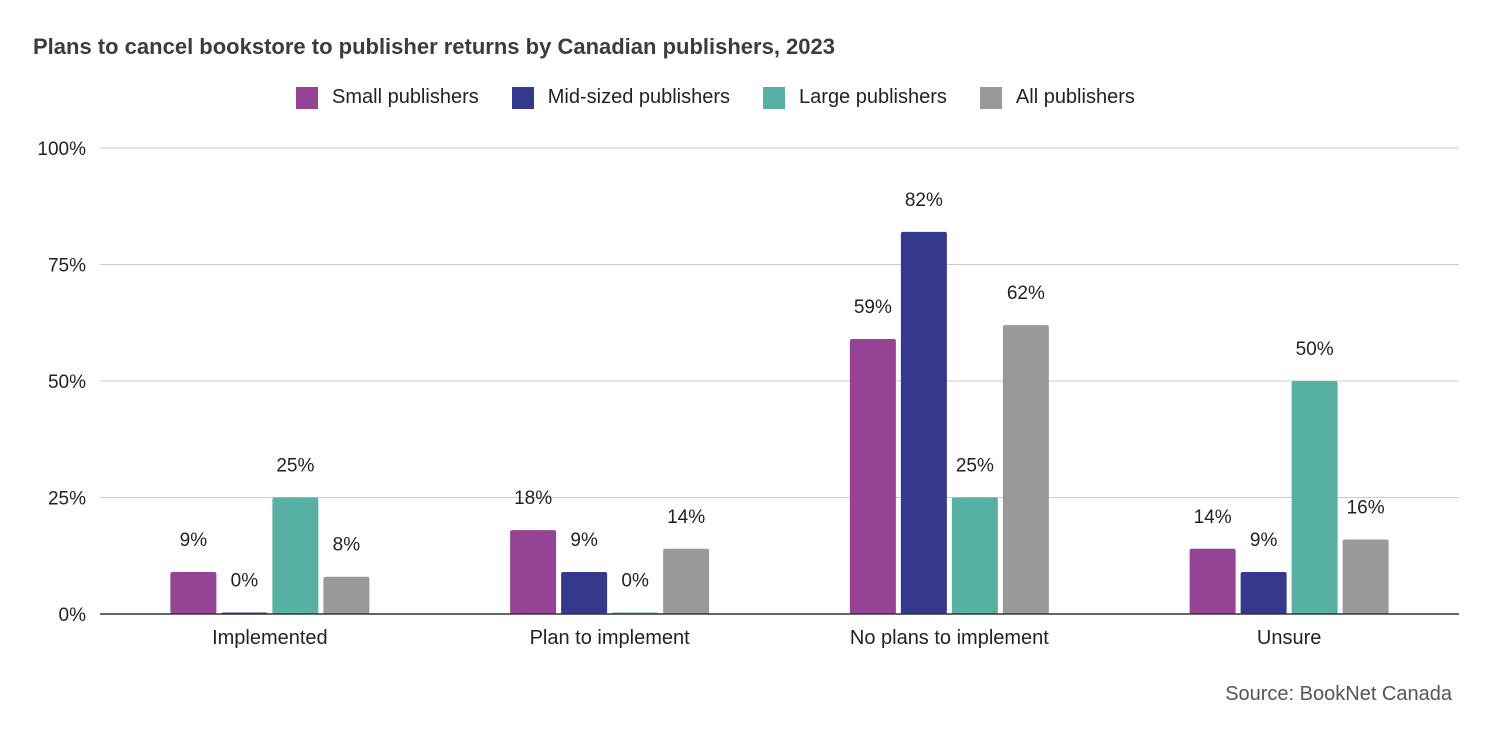 This screenshot has width=1492, height=737. What do you see at coordinates (405, 97) in the screenshot?
I see `legend-label-small: Small publishers` at bounding box center [405, 97].